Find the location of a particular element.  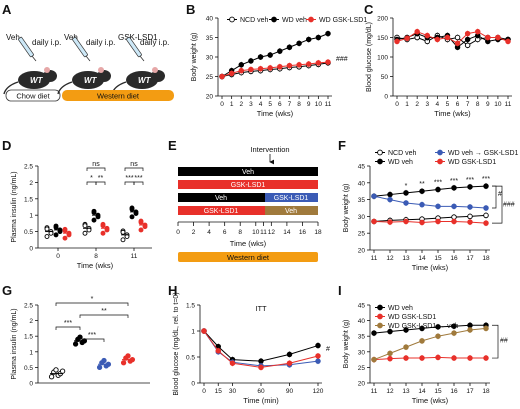

treatment-label: daily i.p. is located at coordinates (154, 42).